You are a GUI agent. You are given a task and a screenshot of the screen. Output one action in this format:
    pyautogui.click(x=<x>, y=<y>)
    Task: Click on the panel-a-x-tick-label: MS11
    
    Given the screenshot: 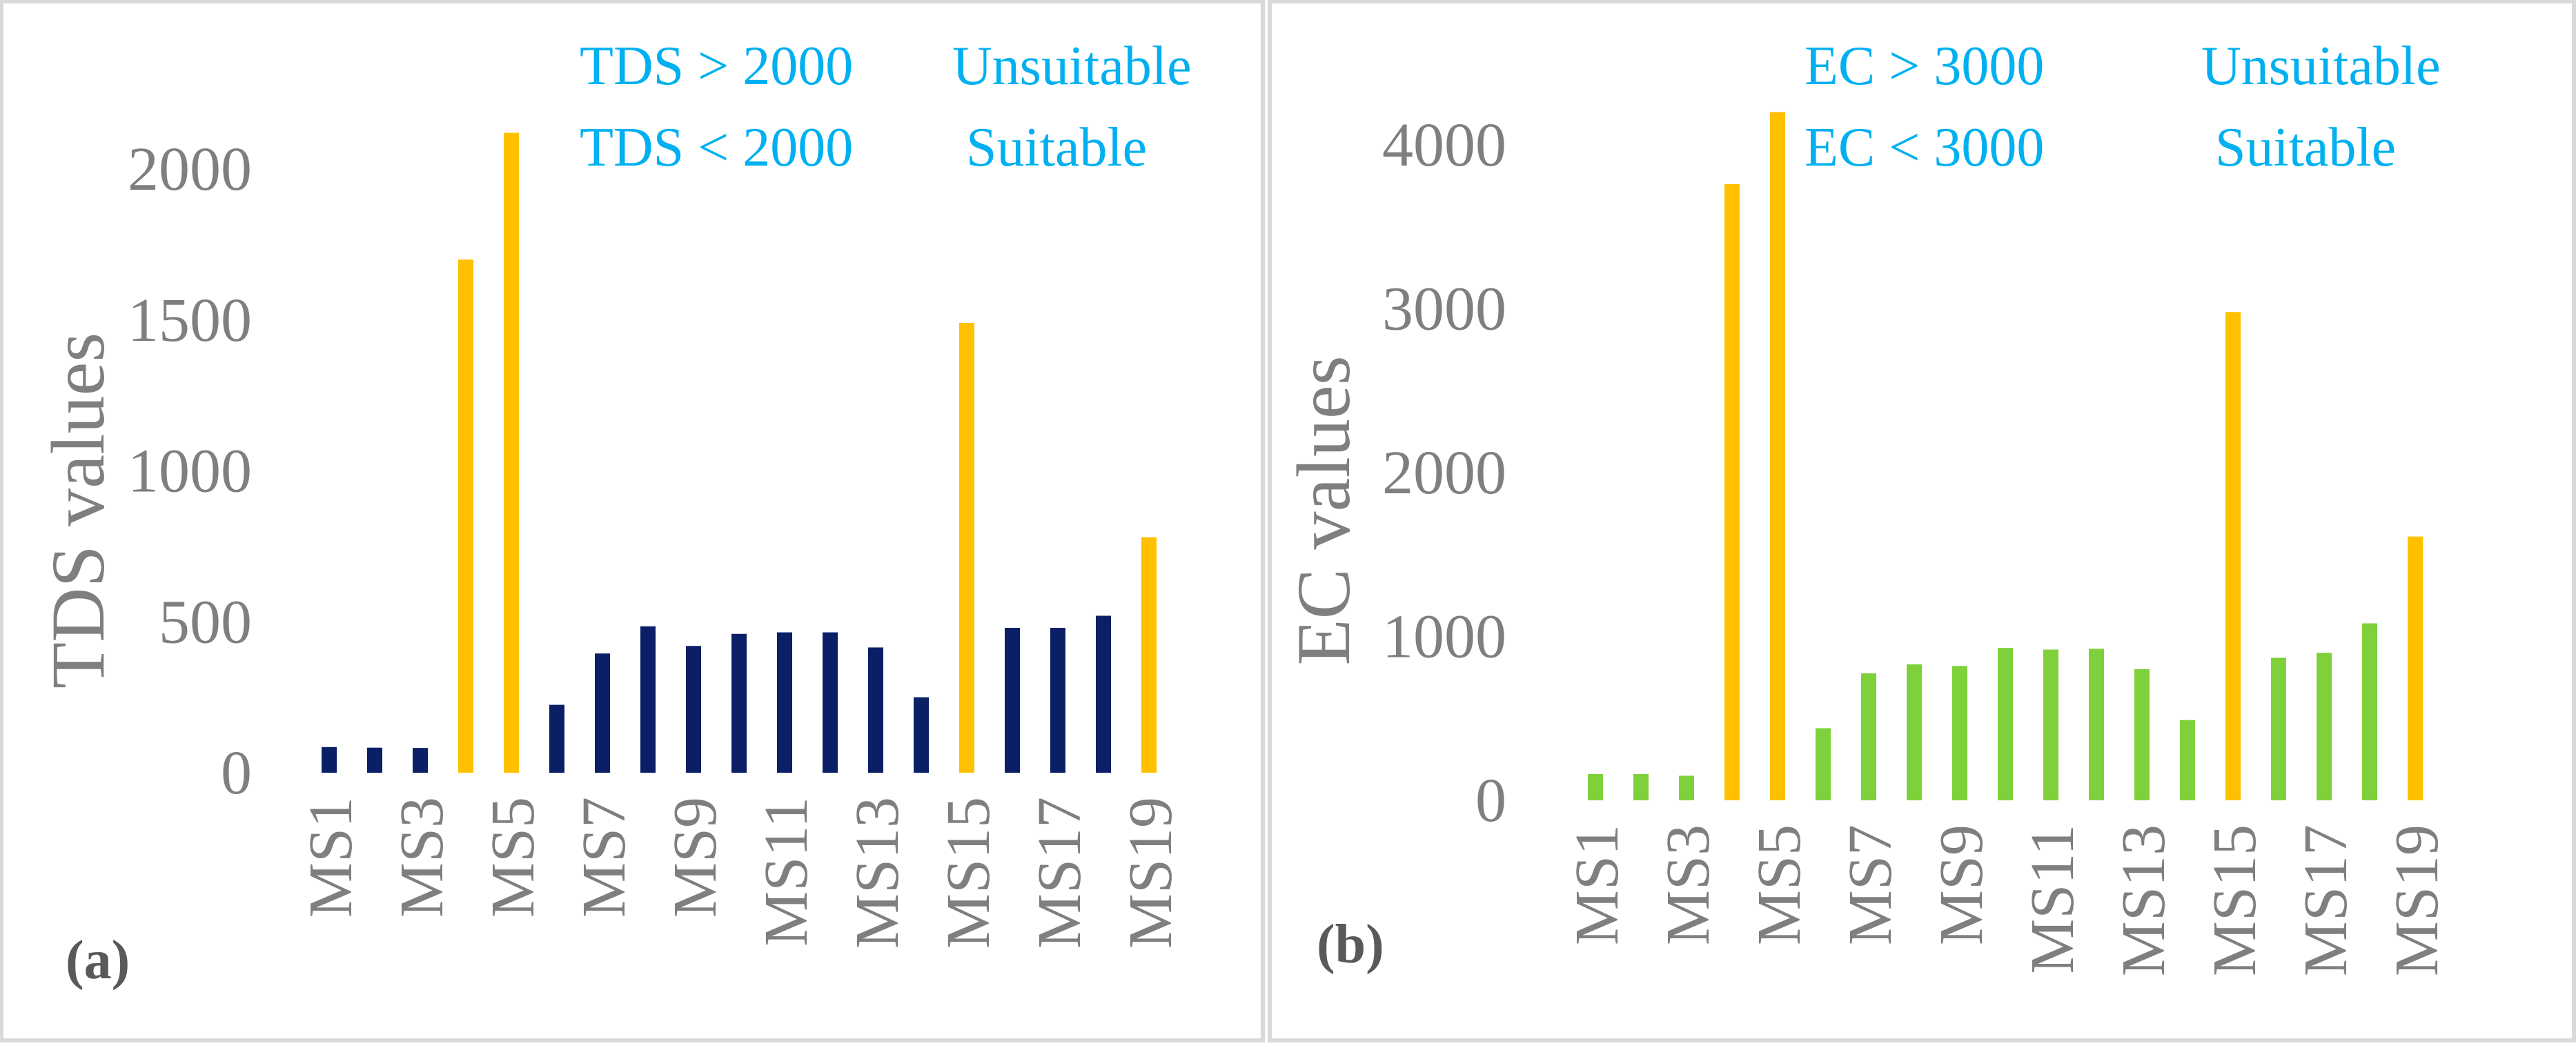 What is the action you would take?
    pyautogui.click(x=786, y=872)
    